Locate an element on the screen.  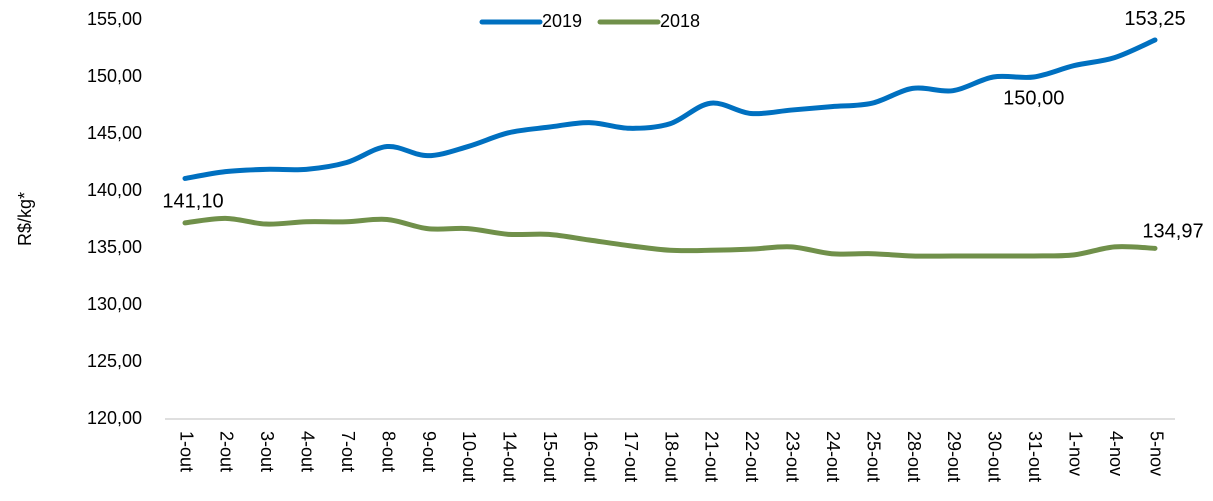
x-tick-label: 4-nov is located at coordinates (1116, 453).